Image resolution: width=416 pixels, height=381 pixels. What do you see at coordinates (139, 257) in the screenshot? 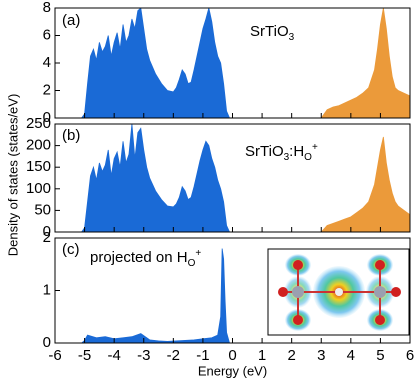
I see `annotation-part: projected on H` at bounding box center [139, 257].